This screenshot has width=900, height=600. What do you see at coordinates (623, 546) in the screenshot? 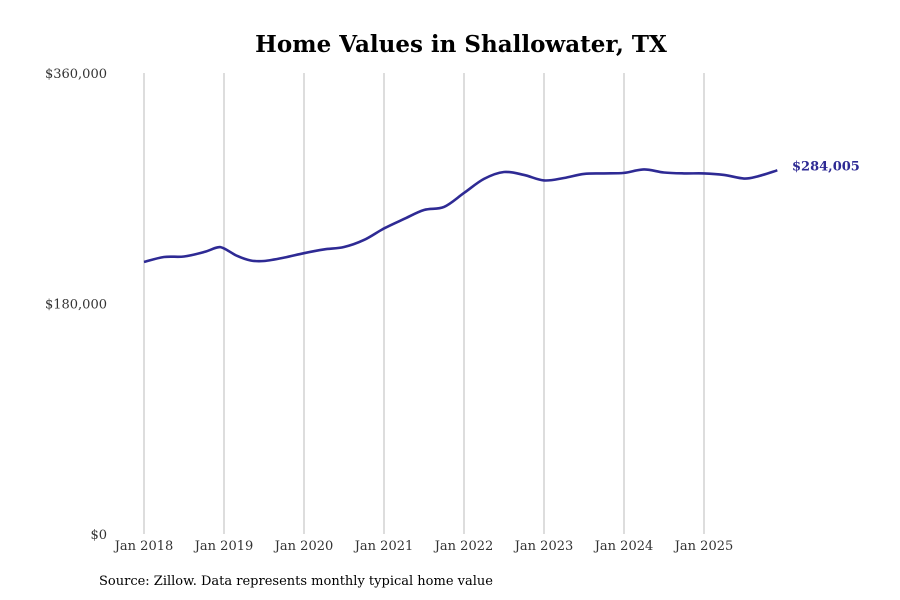
I see `x-tick-label: Jan 2024` at bounding box center [623, 546].